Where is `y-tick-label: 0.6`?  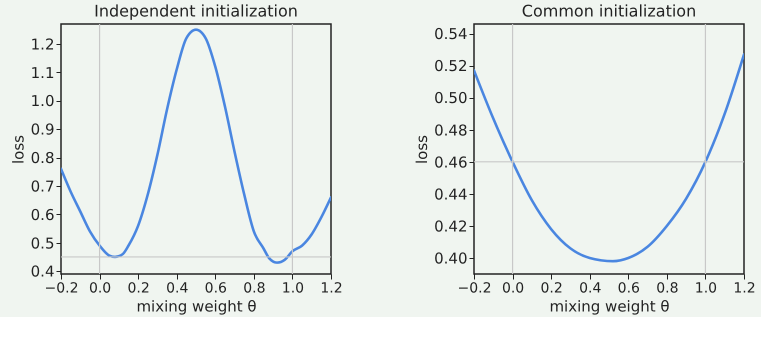 y-tick-label: 0.6 is located at coordinates (42, 215).